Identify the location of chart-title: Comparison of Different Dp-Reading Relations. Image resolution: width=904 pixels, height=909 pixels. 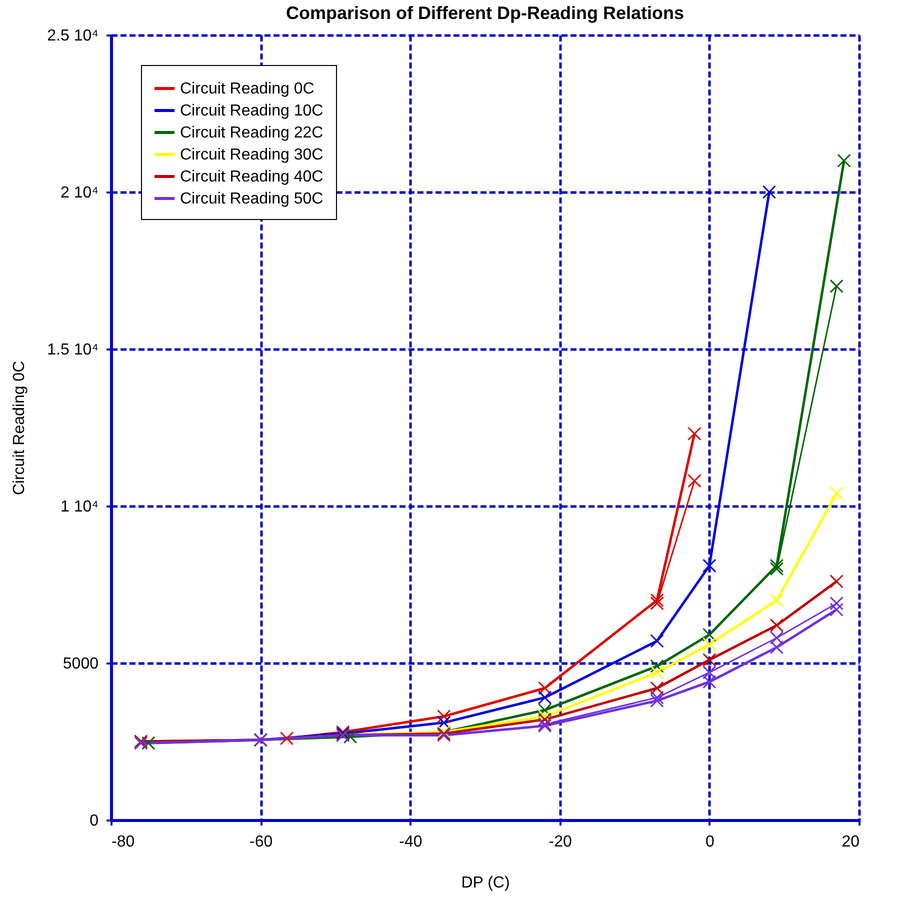
(485, 13).